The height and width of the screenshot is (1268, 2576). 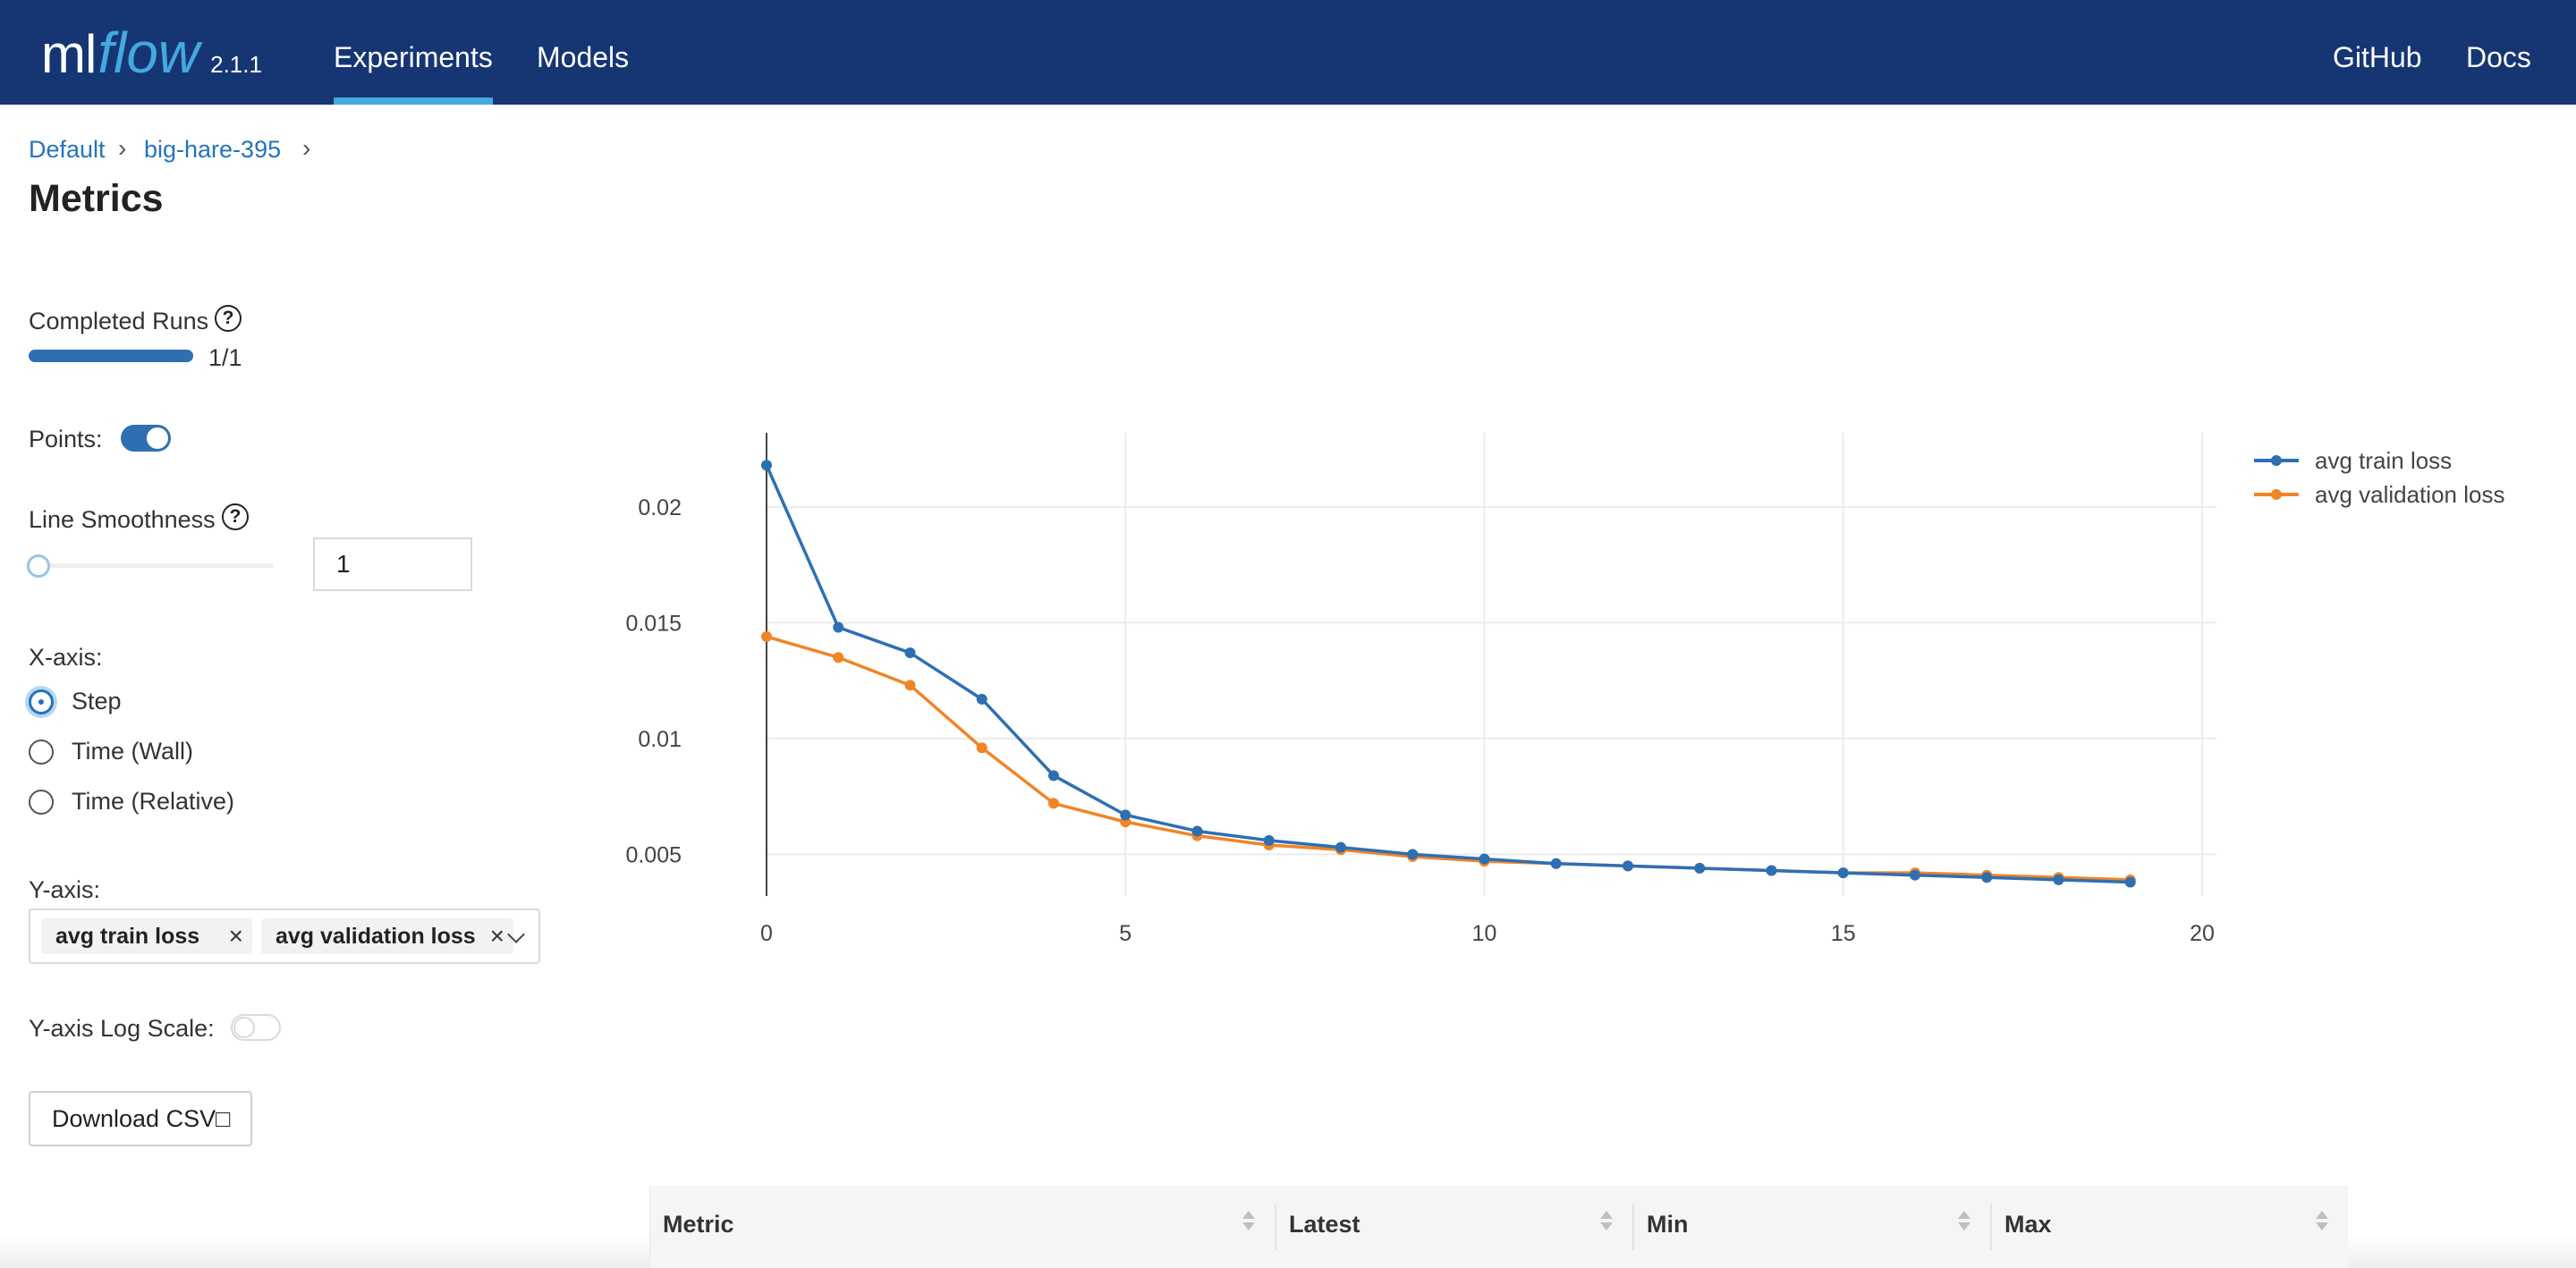 I want to click on yaxis-tag: avg validation loss ×, so click(x=387, y=936).